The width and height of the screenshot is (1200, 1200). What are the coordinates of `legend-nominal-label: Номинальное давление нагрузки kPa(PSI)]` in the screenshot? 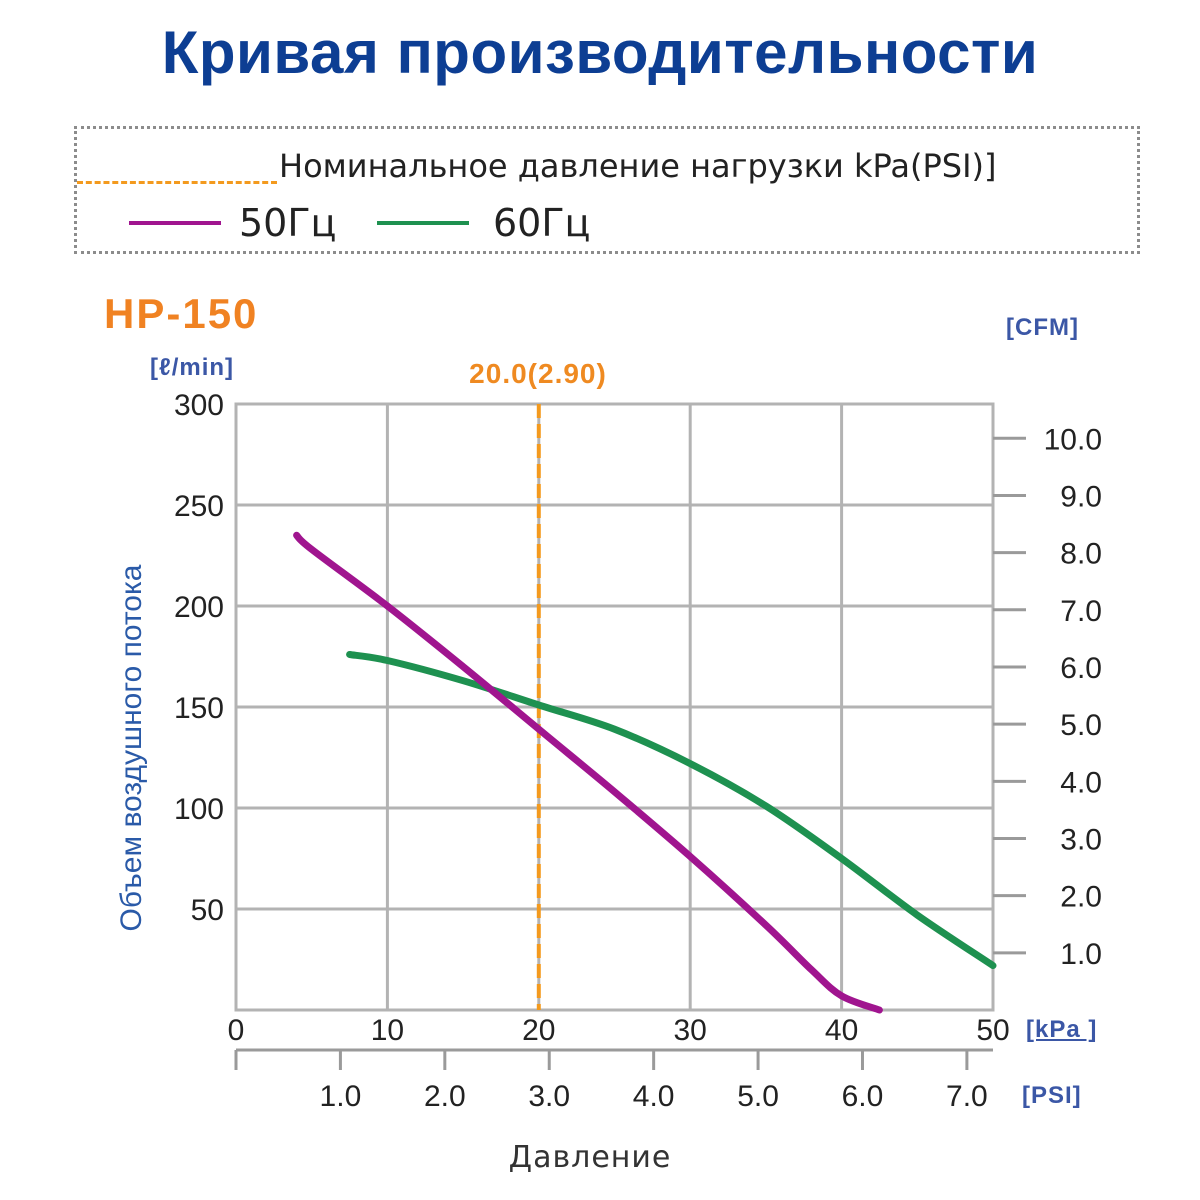 It's located at (638, 166).